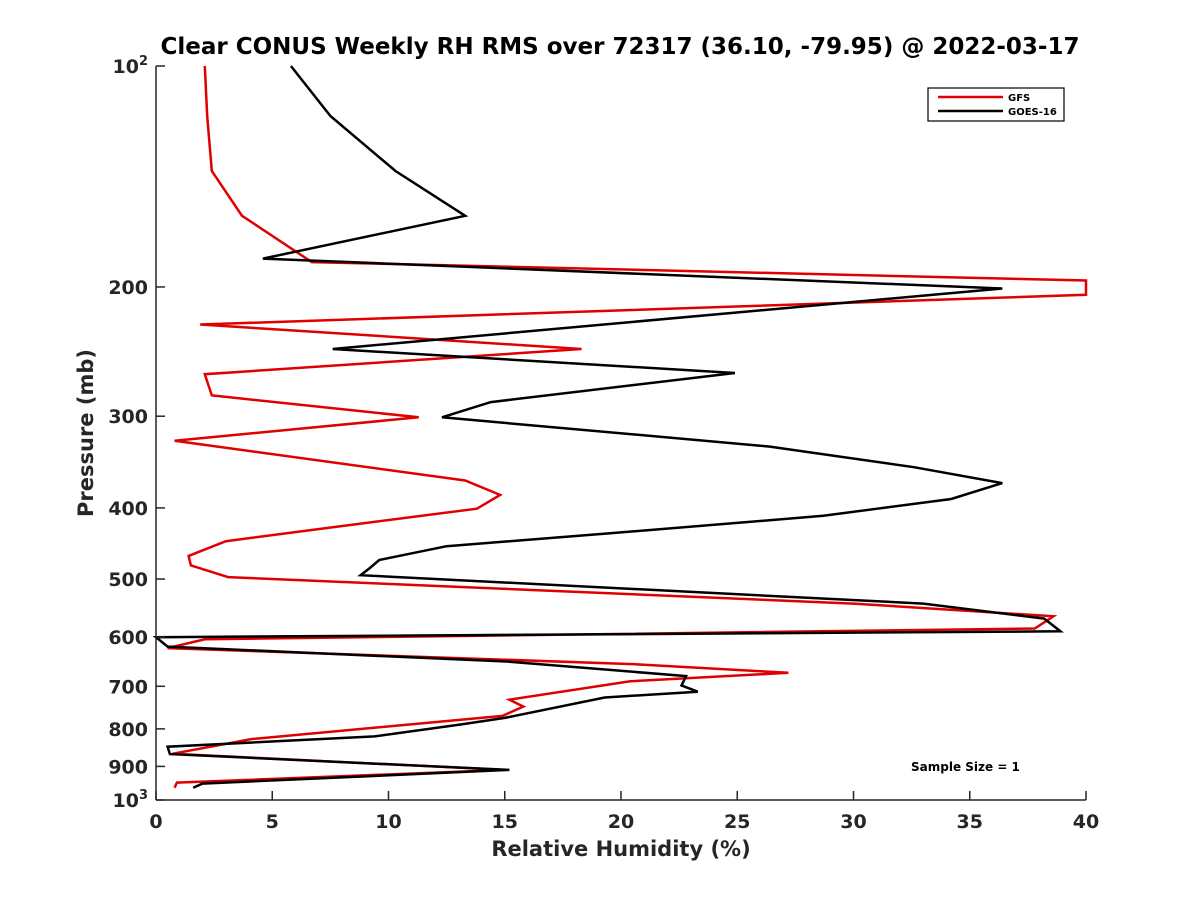 This screenshot has width=1200, height=900. What do you see at coordinates (1019, 98) in the screenshot?
I see `legend-label-gfs: GFS` at bounding box center [1019, 98].